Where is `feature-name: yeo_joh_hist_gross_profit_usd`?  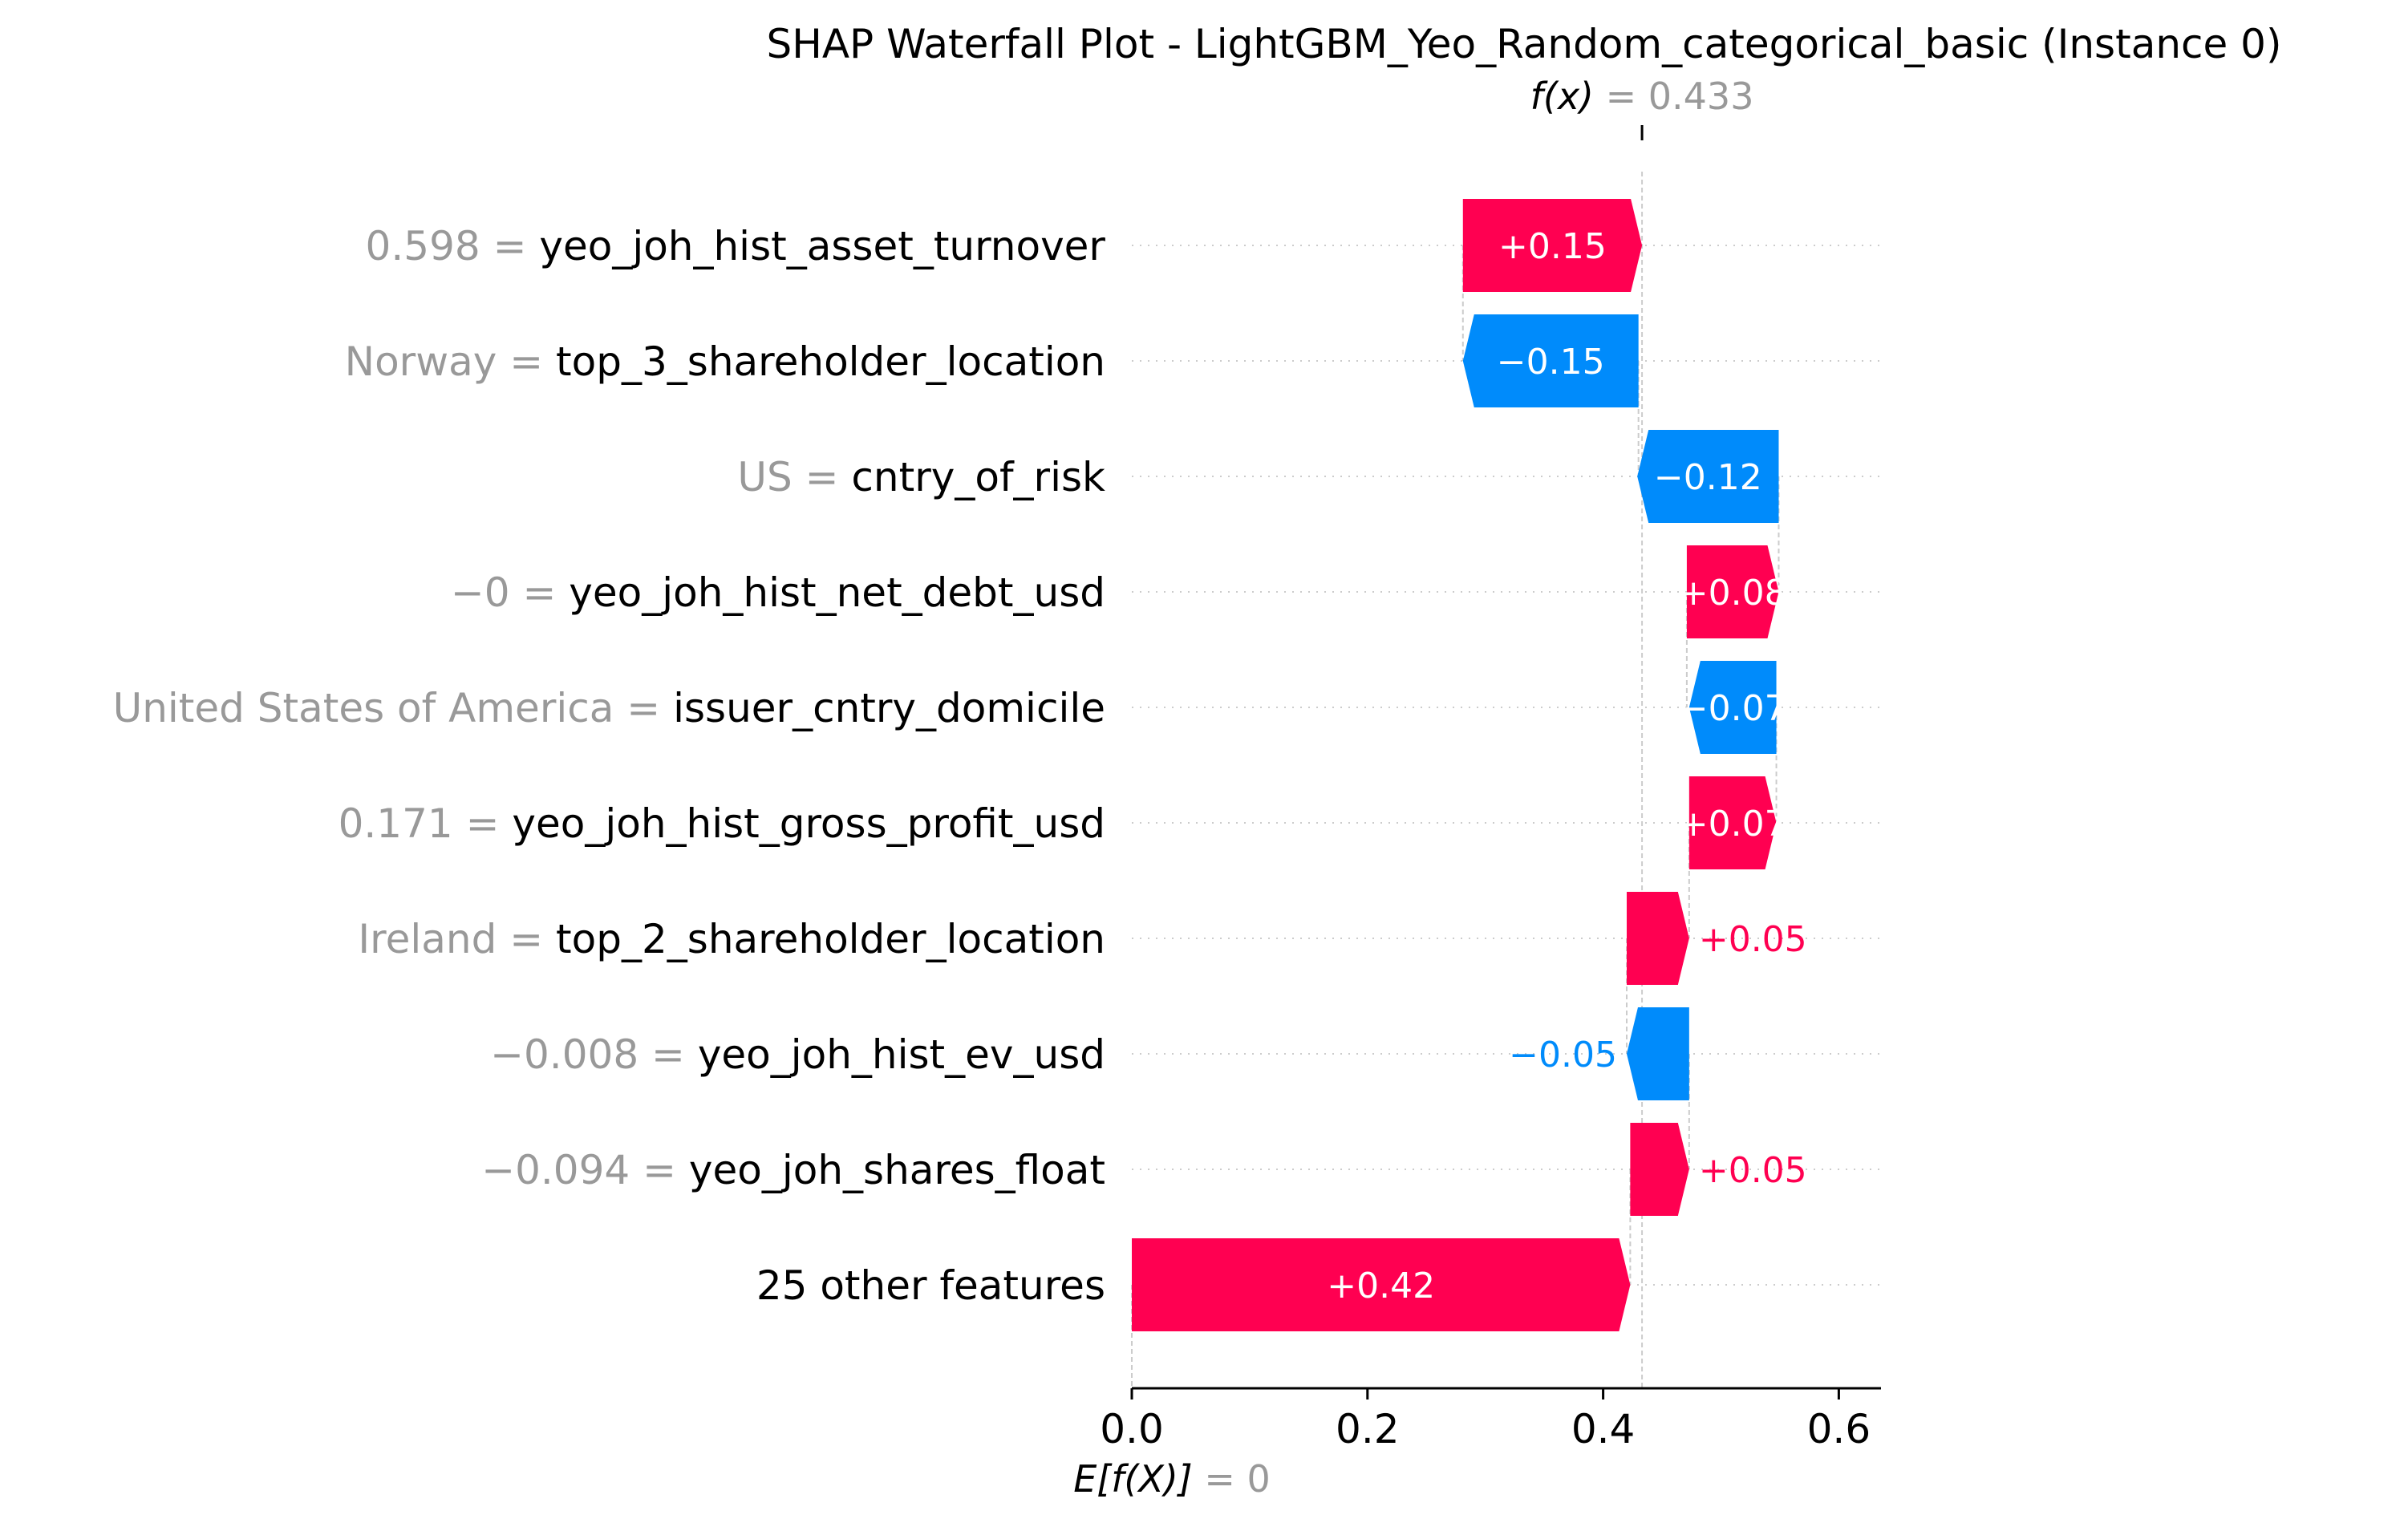
feature-name: yeo_joh_hist_gross_profit_usd is located at coordinates (808, 823).